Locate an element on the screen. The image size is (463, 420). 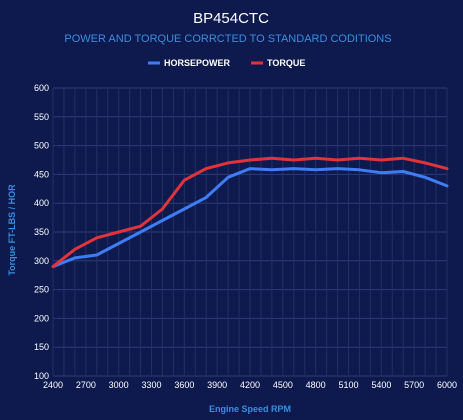
y-tick-label: 450 is located at coordinates (41, 174).